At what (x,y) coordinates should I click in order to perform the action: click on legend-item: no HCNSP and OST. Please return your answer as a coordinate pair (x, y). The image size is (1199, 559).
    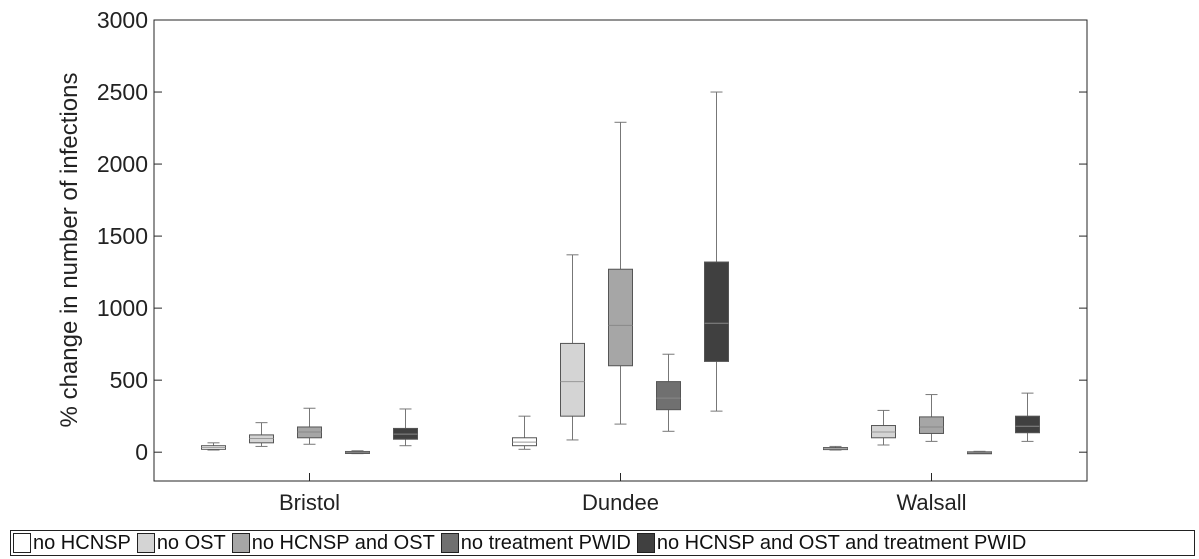
    Looking at the image, I should click on (332, 543).